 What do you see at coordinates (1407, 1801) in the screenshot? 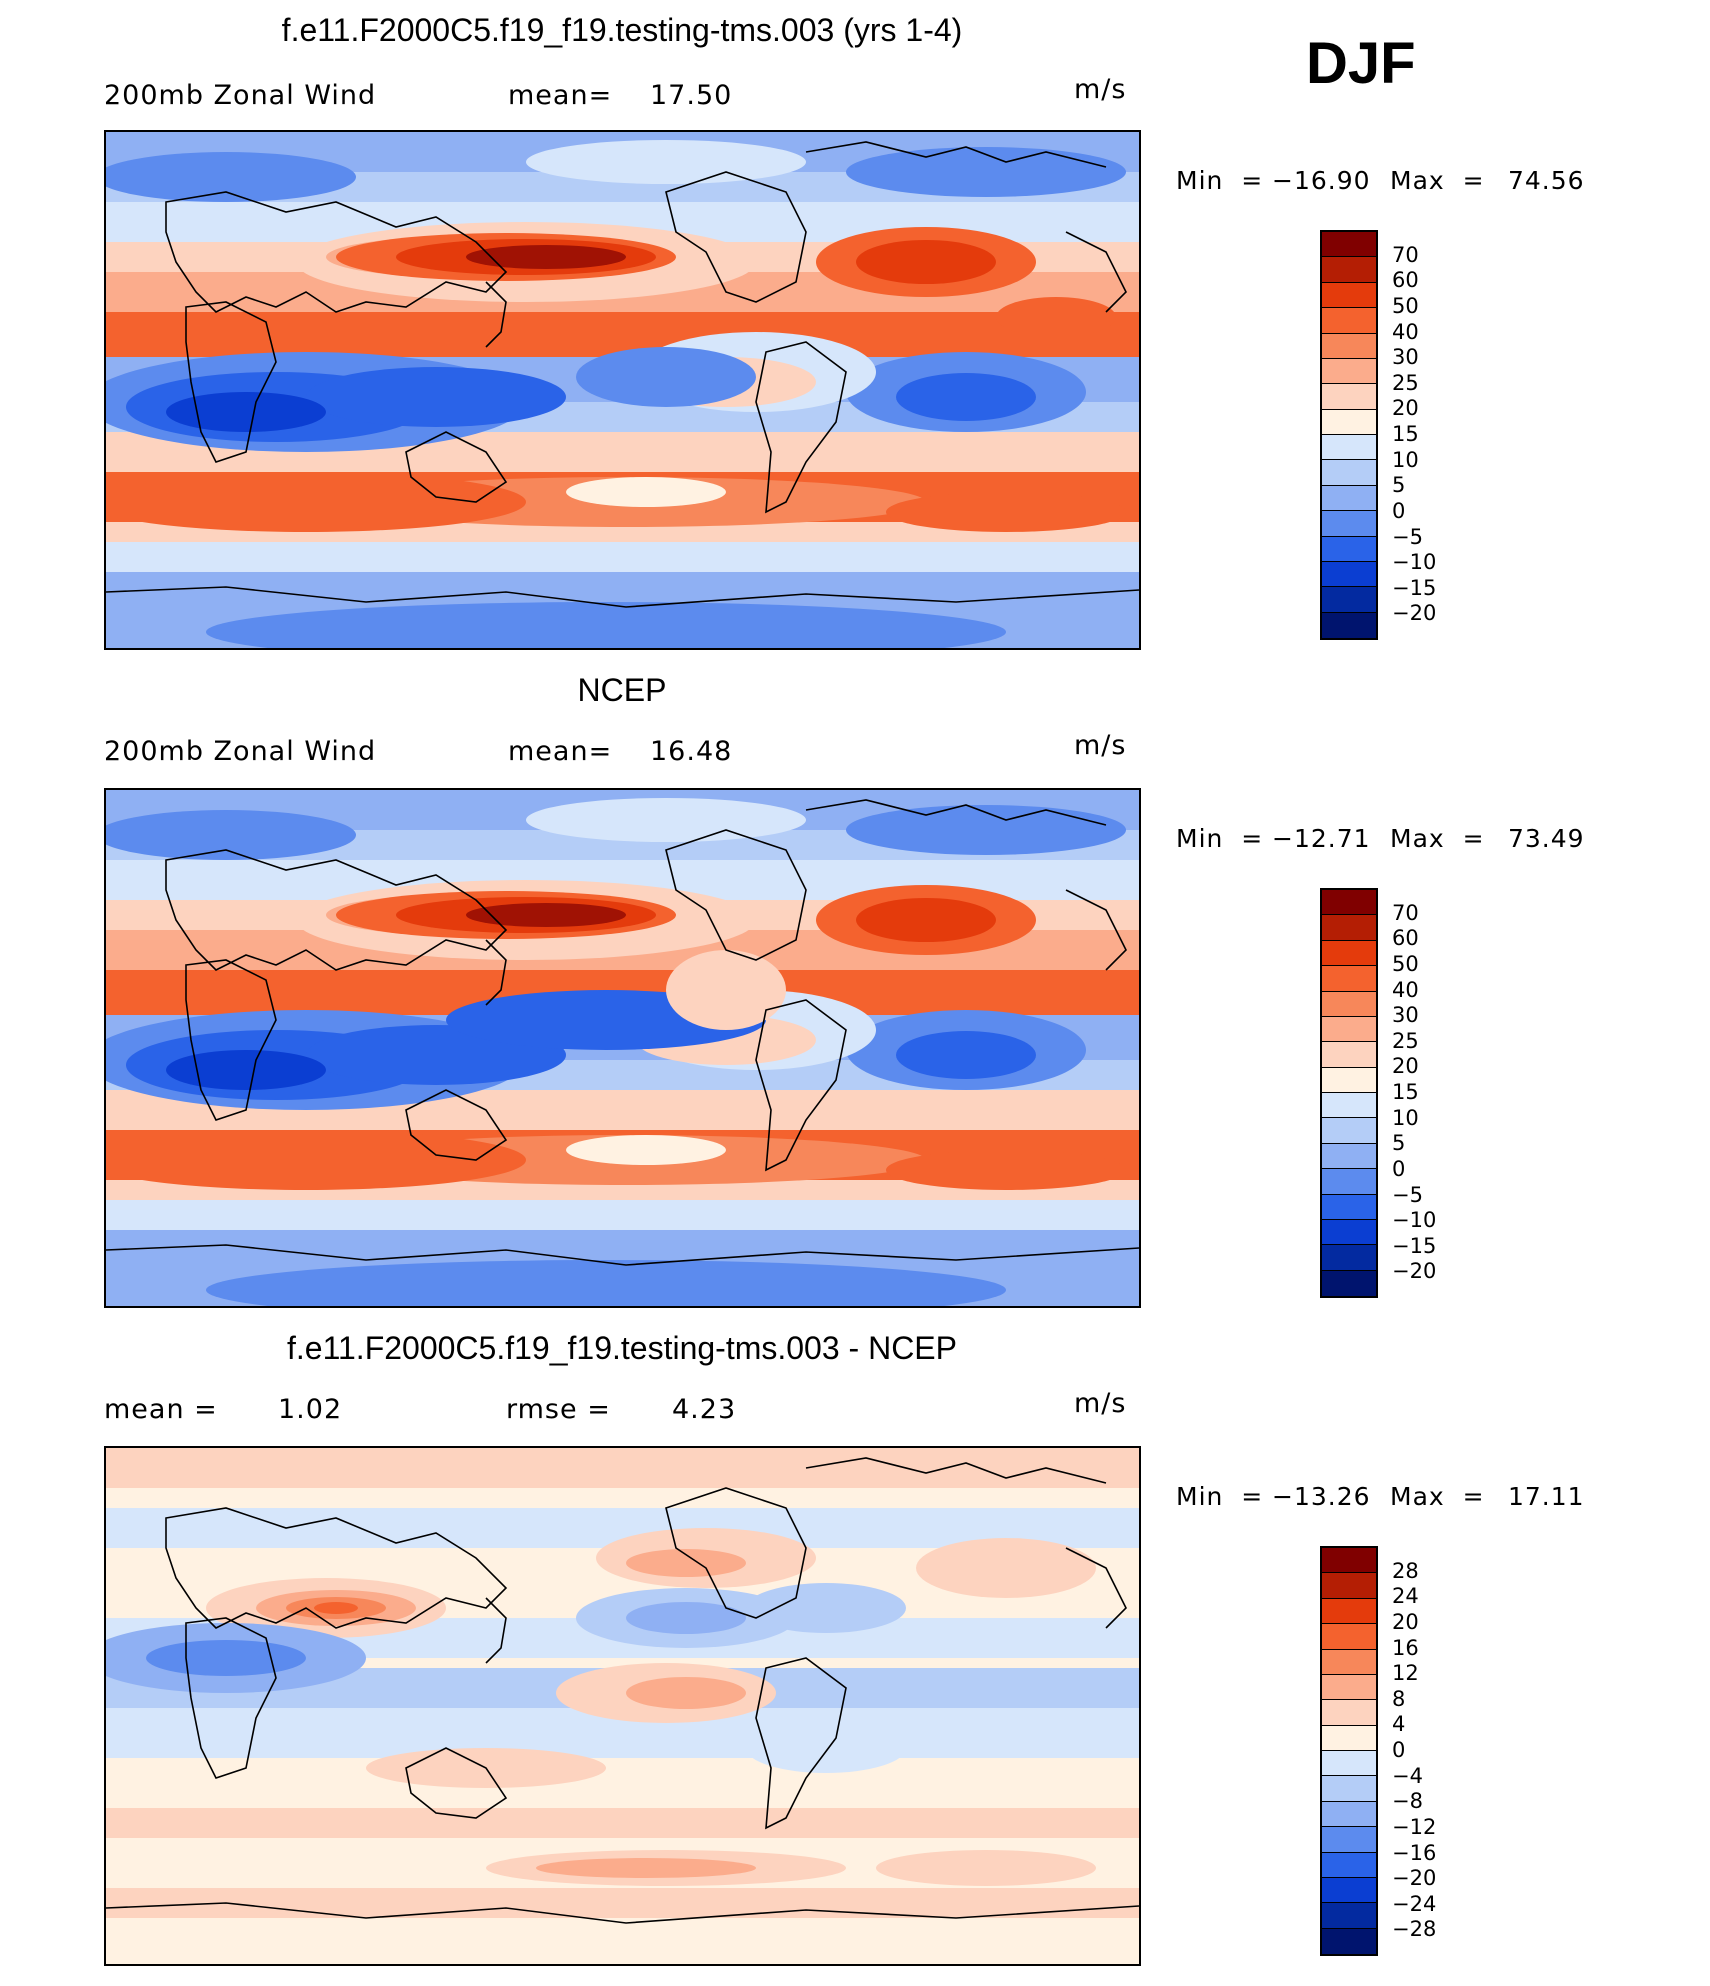
I see `colorbar-tick-label: −8` at bounding box center [1407, 1801].